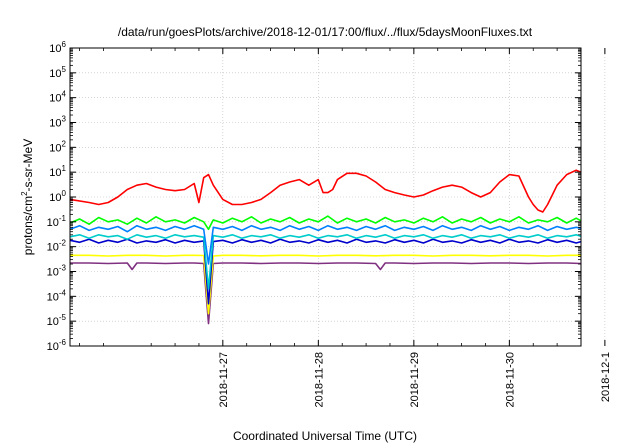 This screenshot has height=448, width=640. I want to click on y-axis-title-rest: -s-sr-MeV, so click(28, 165).